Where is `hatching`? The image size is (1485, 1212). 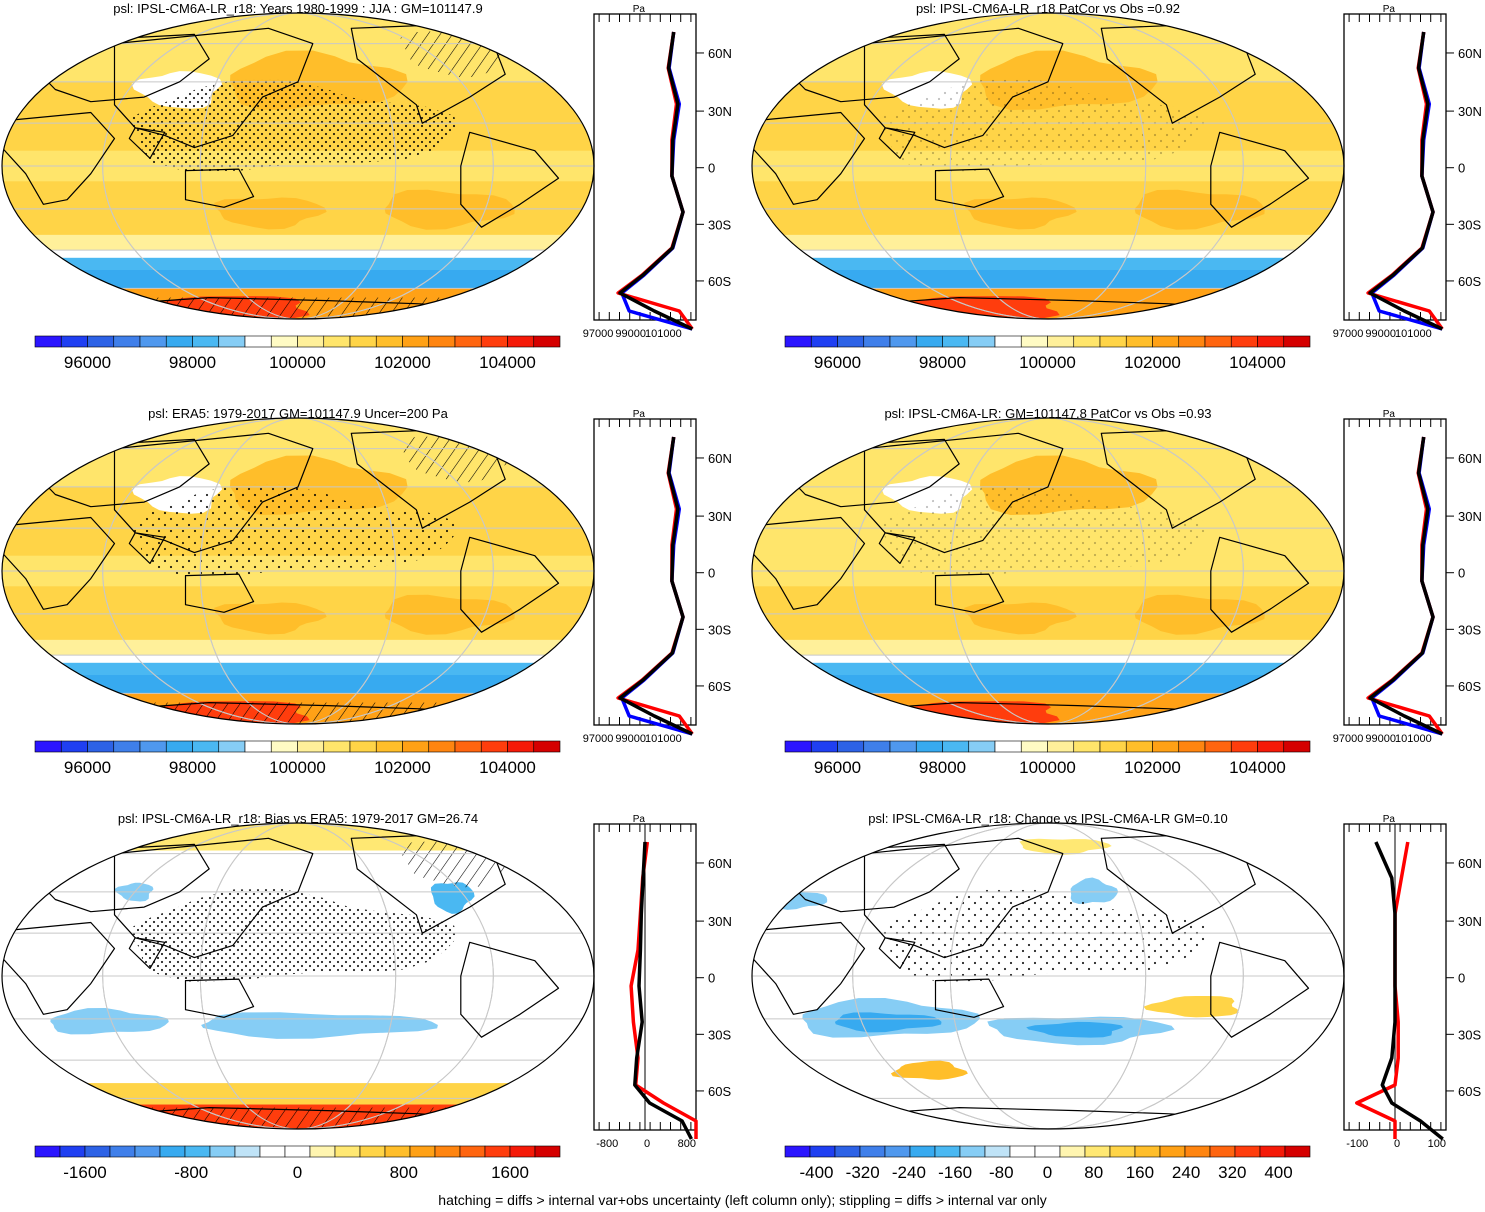 hatching is located at coordinates (298, 308).